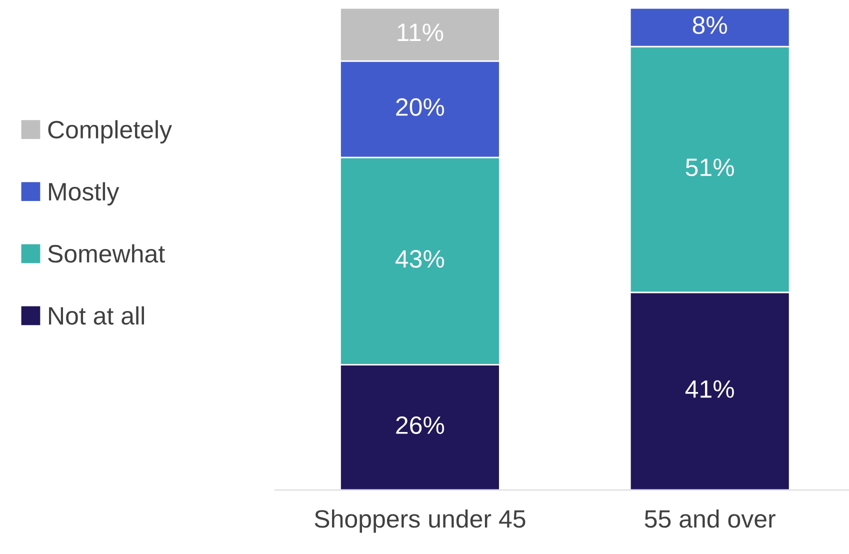 Image resolution: width=849 pixels, height=554 pixels. What do you see at coordinates (96, 315) in the screenshot?
I see `legend-label: Not at all` at bounding box center [96, 315].